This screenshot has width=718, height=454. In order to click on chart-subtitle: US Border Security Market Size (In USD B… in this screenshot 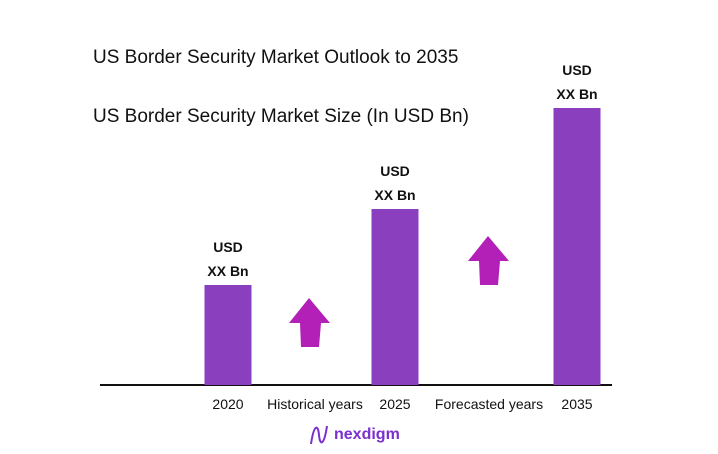, I will do `click(281, 116)`.